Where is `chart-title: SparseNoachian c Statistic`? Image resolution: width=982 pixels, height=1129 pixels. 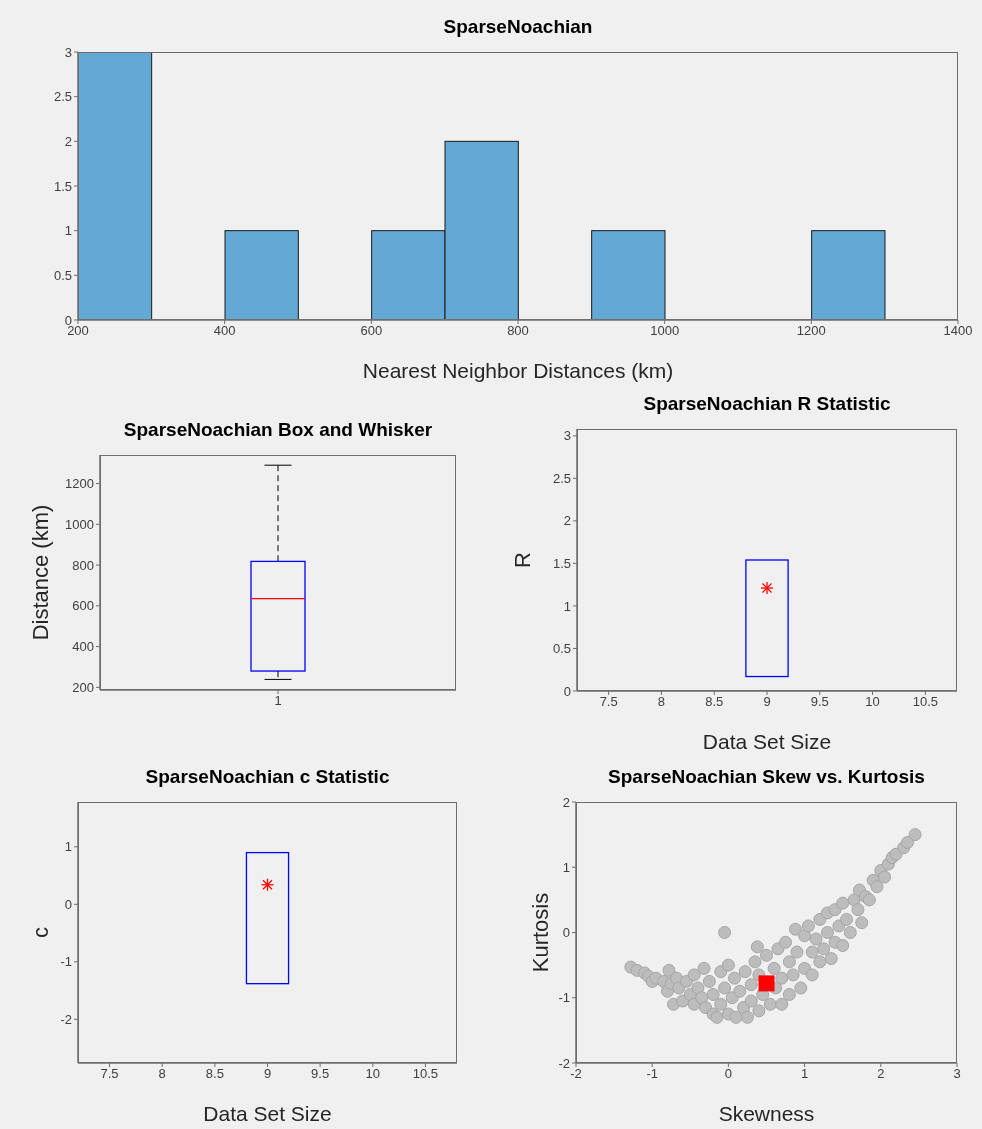
chart-title: SparseNoachian c Statistic is located at coordinates (267, 777).